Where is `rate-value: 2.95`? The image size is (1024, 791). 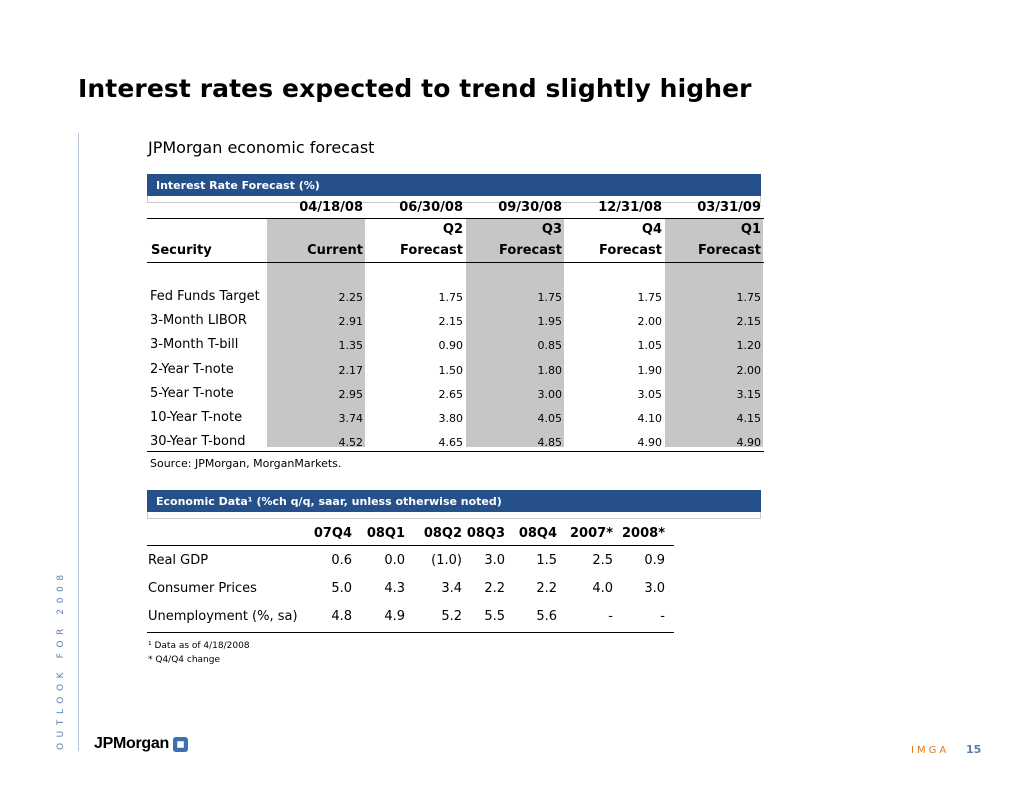
rate-value: 2.95 is located at coordinates (351, 394).